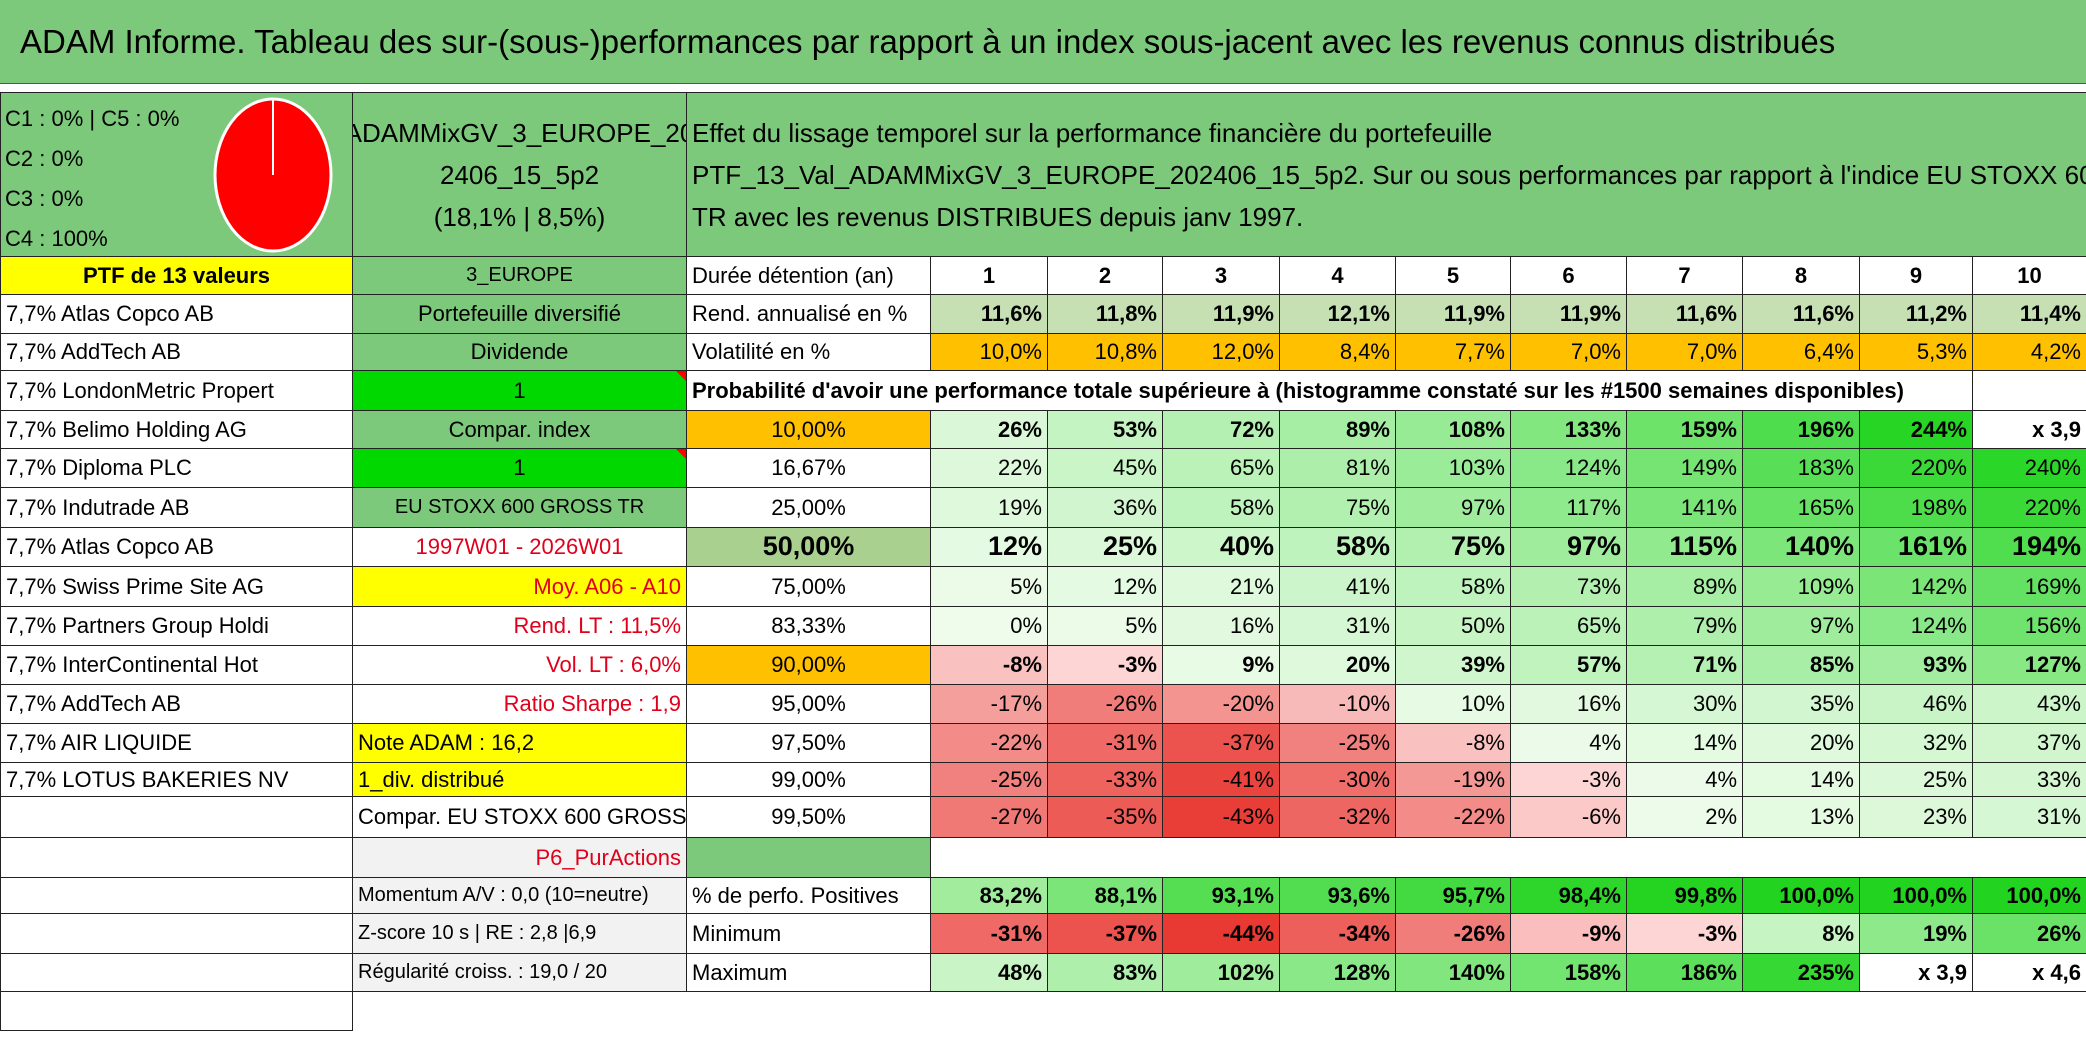  What do you see at coordinates (1684, 275) in the screenshot?
I see `year-header: 7` at bounding box center [1684, 275].